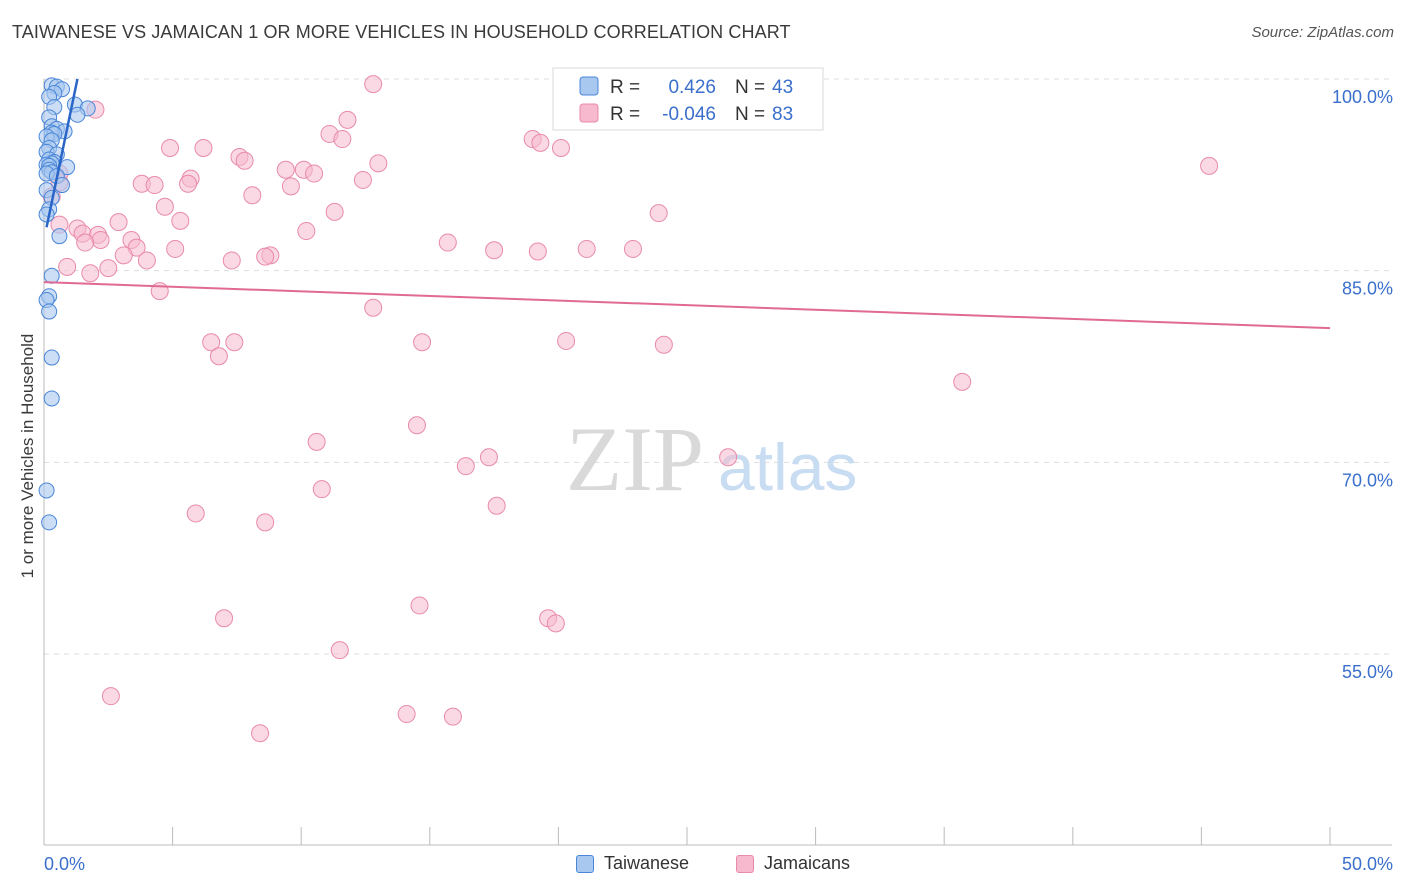 The width and height of the screenshot is (1406, 892). I want to click on legend-swatch-jamaicans, so click(745, 863).